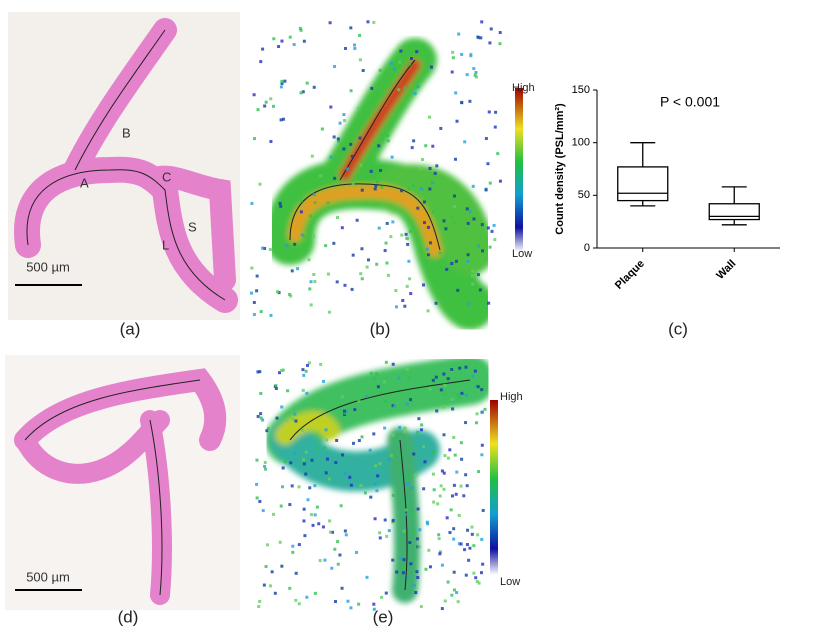  What do you see at coordinates (126, 132) in the screenshot?
I see `region-label: B` at bounding box center [126, 132].